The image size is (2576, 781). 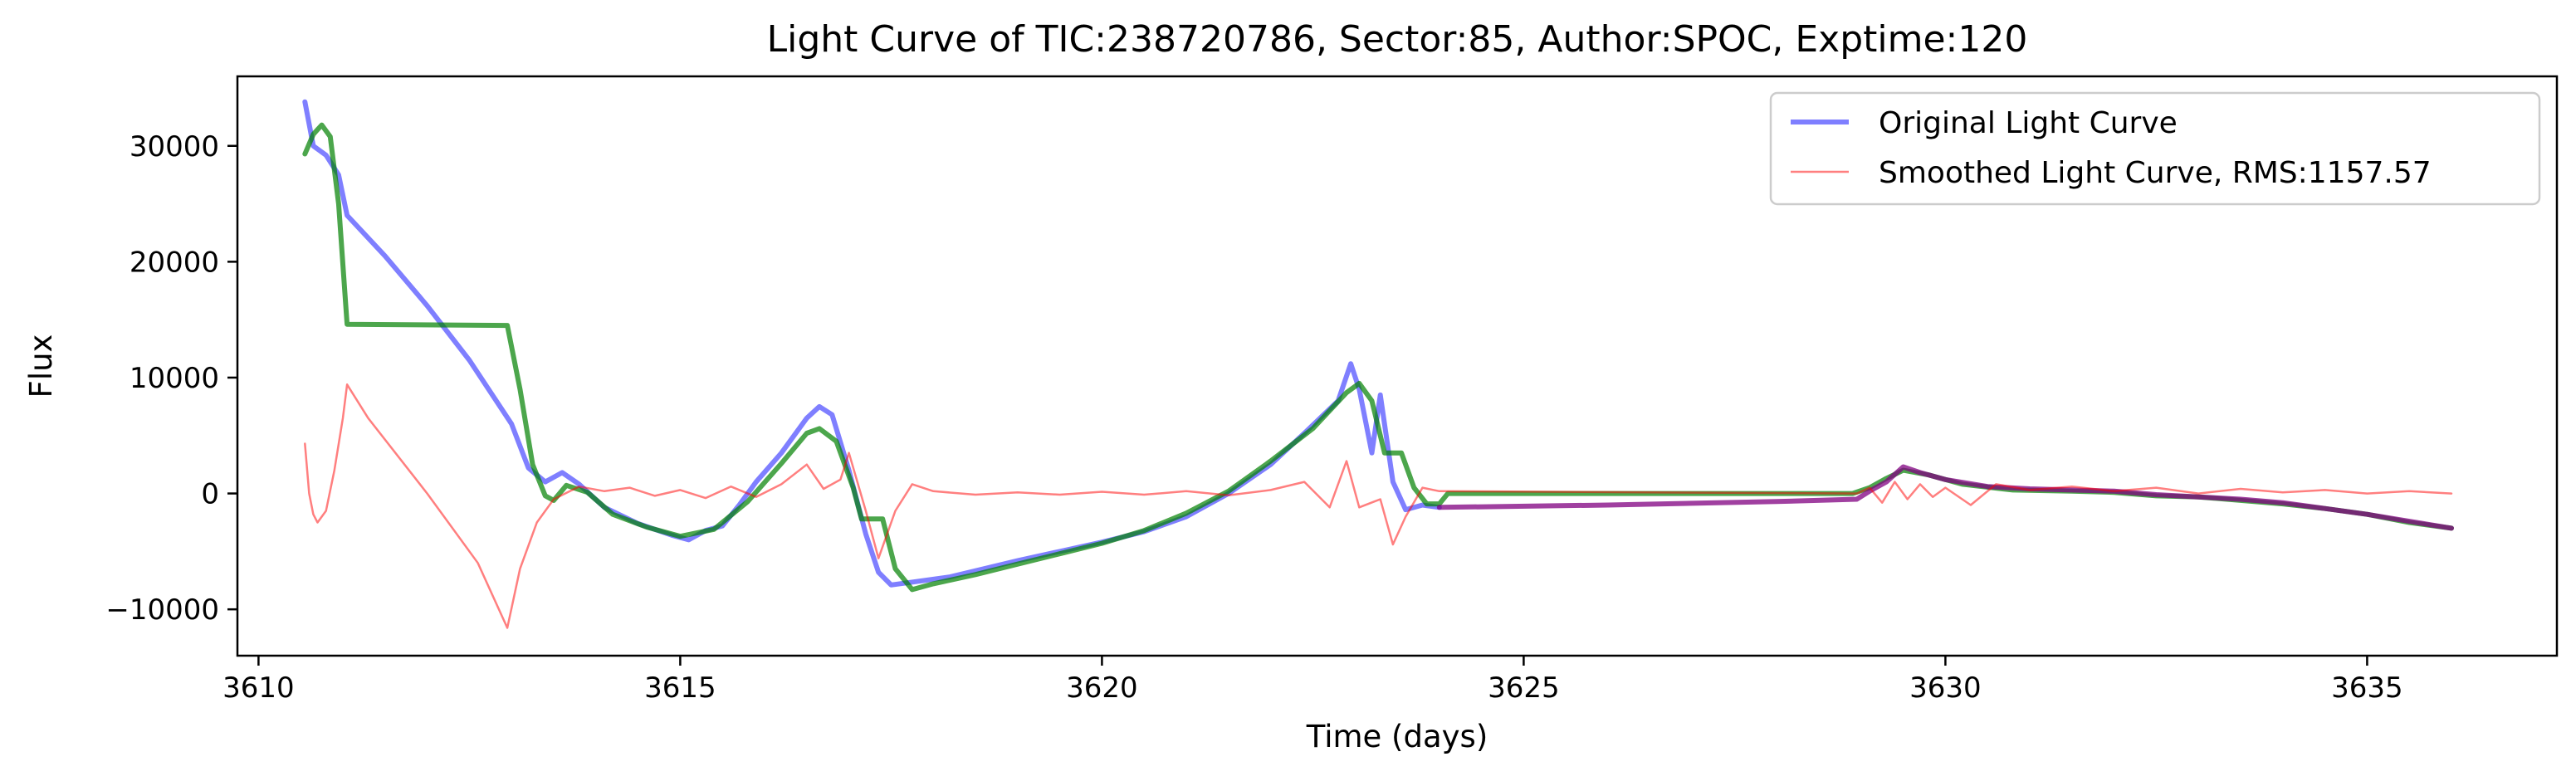 I want to click on x-tick-label: 3625, so click(x=1524, y=688).